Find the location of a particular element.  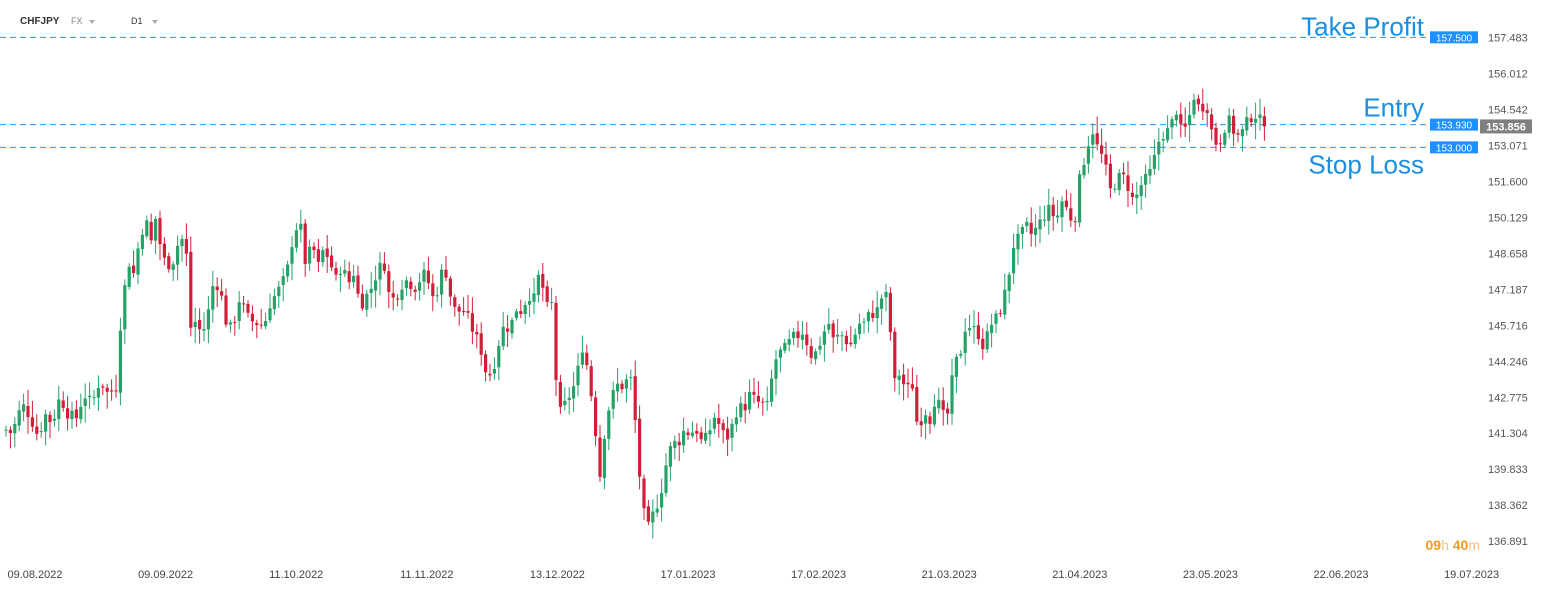

x-tick-label: 21.04.2023 is located at coordinates (1079, 575).